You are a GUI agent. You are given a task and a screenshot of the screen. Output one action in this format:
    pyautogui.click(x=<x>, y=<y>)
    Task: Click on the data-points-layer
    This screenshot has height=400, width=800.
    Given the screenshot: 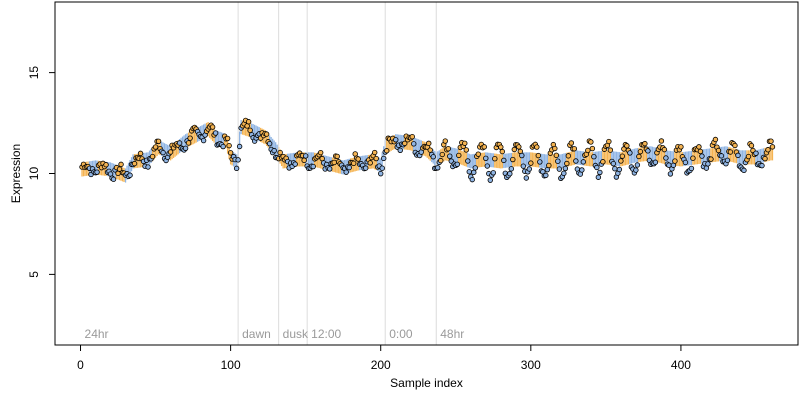 What is the action you would take?
    pyautogui.click(x=427, y=150)
    